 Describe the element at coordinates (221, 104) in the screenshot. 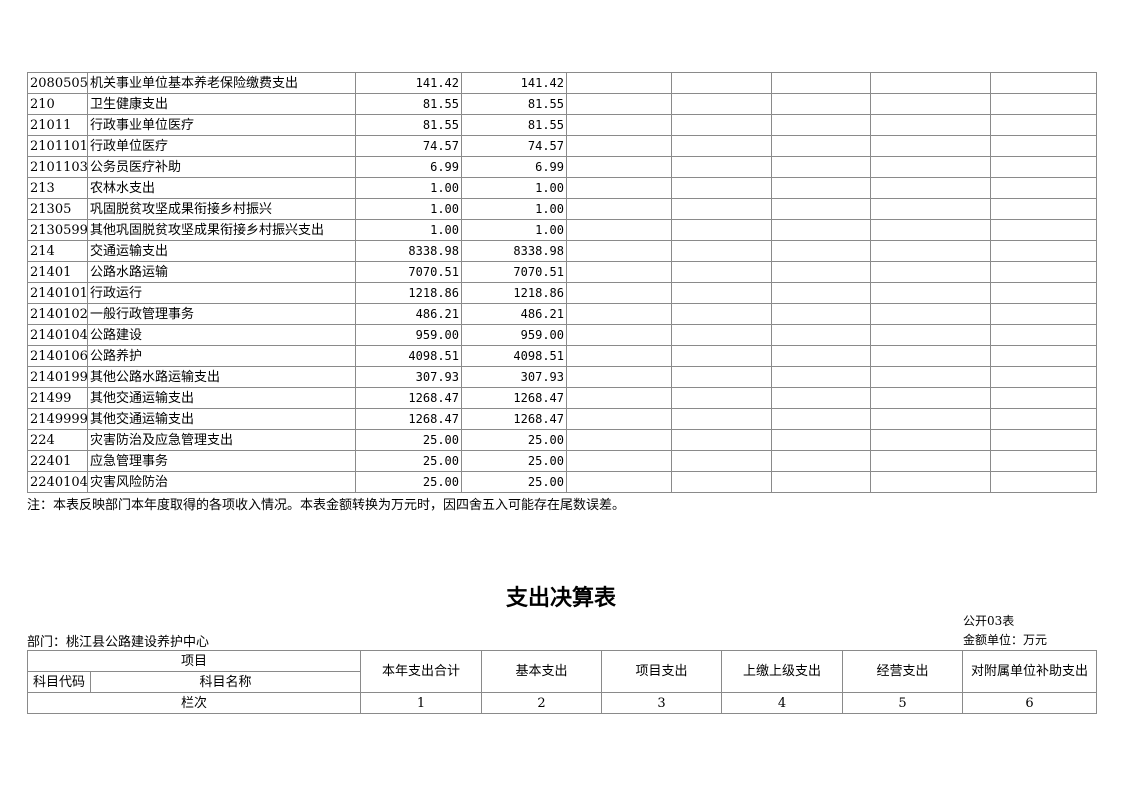

I see `subject-name: 卫生健康支出` at that location.